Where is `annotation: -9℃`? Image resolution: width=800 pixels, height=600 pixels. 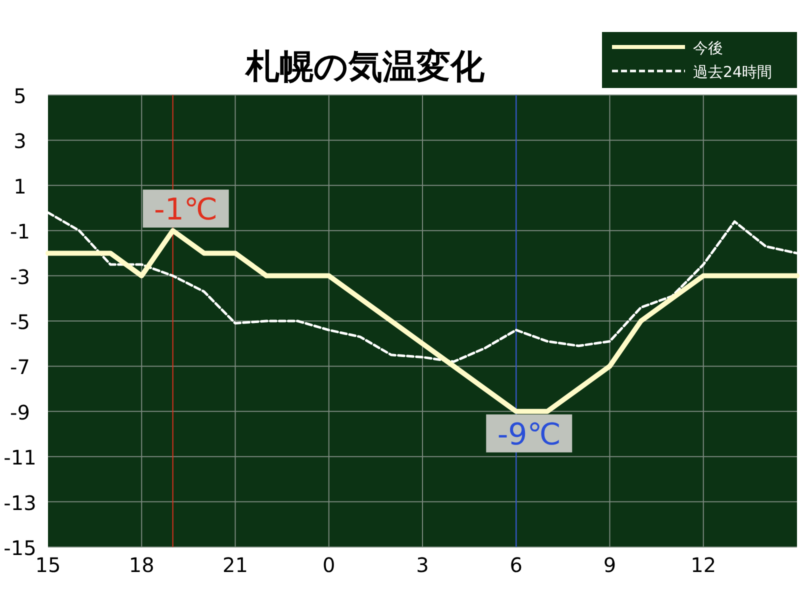
annotation: -9℃ is located at coordinates (529, 434).